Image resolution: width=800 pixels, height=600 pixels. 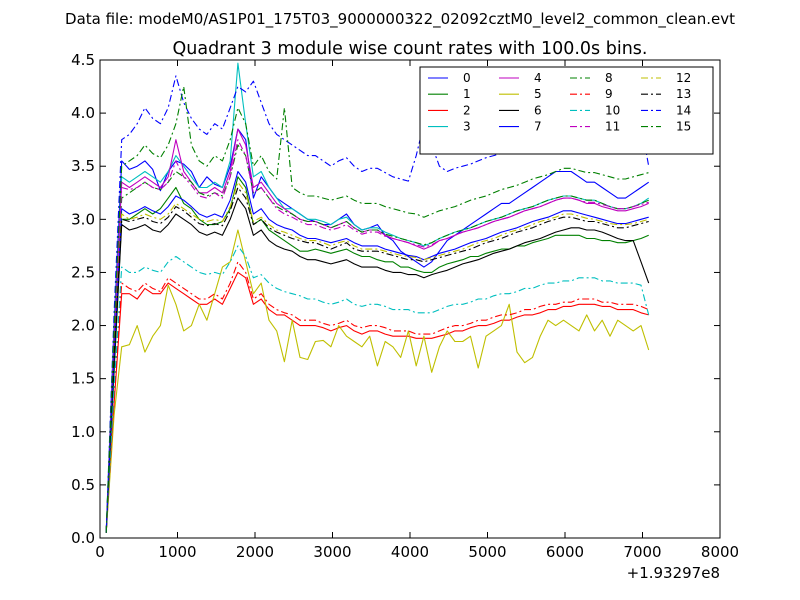 What do you see at coordinates (487, 552) in the screenshot?
I see `x-tick-label: 5000` at bounding box center [487, 552].